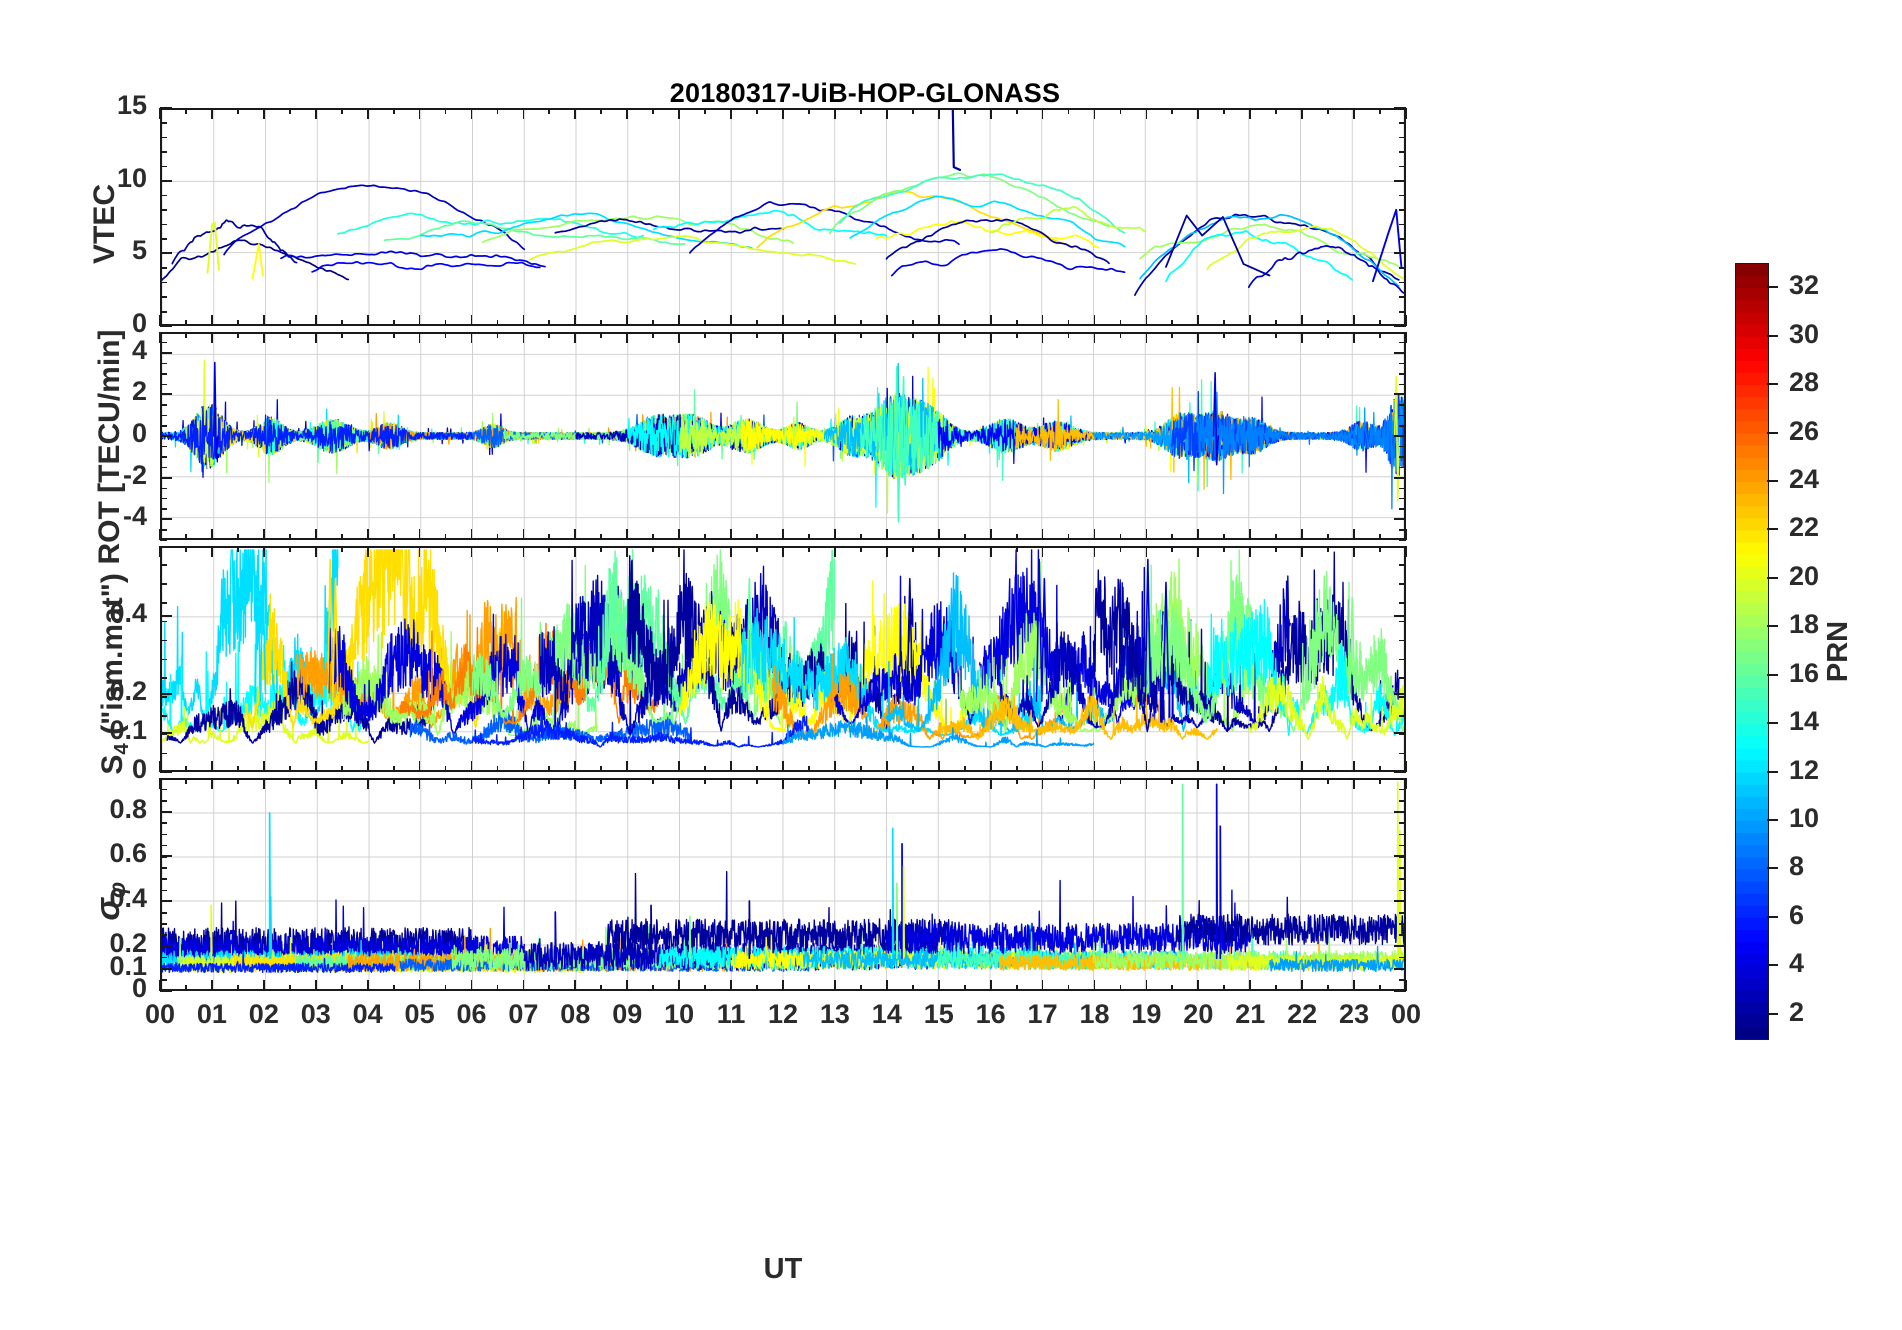 Image resolution: width=1902 pixels, height=1330 pixels. I want to click on s4-y-tick, so click(1400, 694).